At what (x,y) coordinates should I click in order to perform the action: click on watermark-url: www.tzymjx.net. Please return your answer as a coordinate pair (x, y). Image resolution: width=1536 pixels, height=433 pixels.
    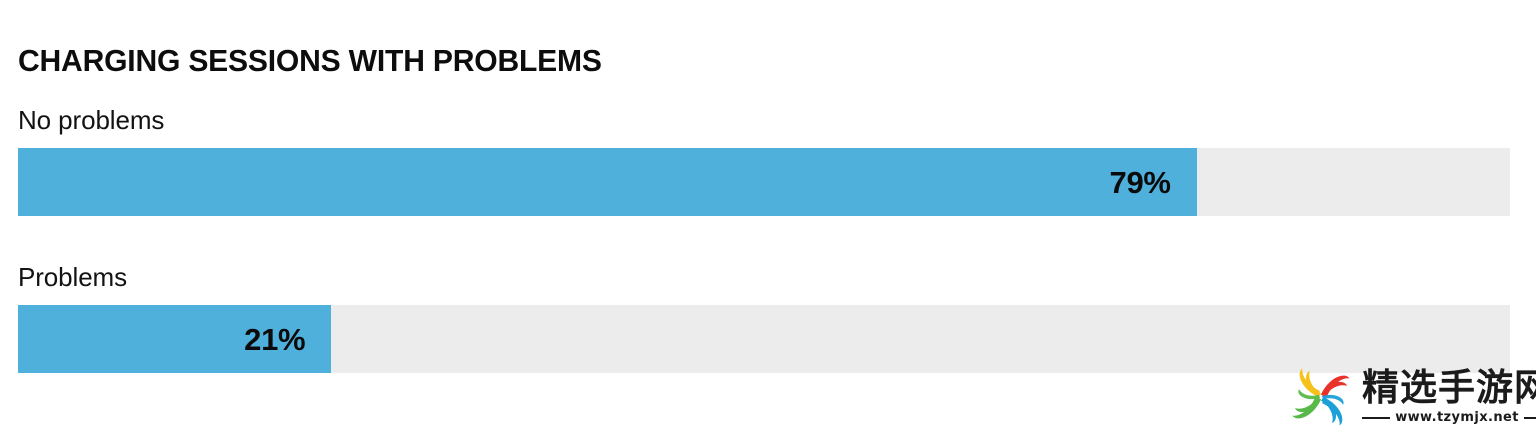
    Looking at the image, I should click on (1457, 417).